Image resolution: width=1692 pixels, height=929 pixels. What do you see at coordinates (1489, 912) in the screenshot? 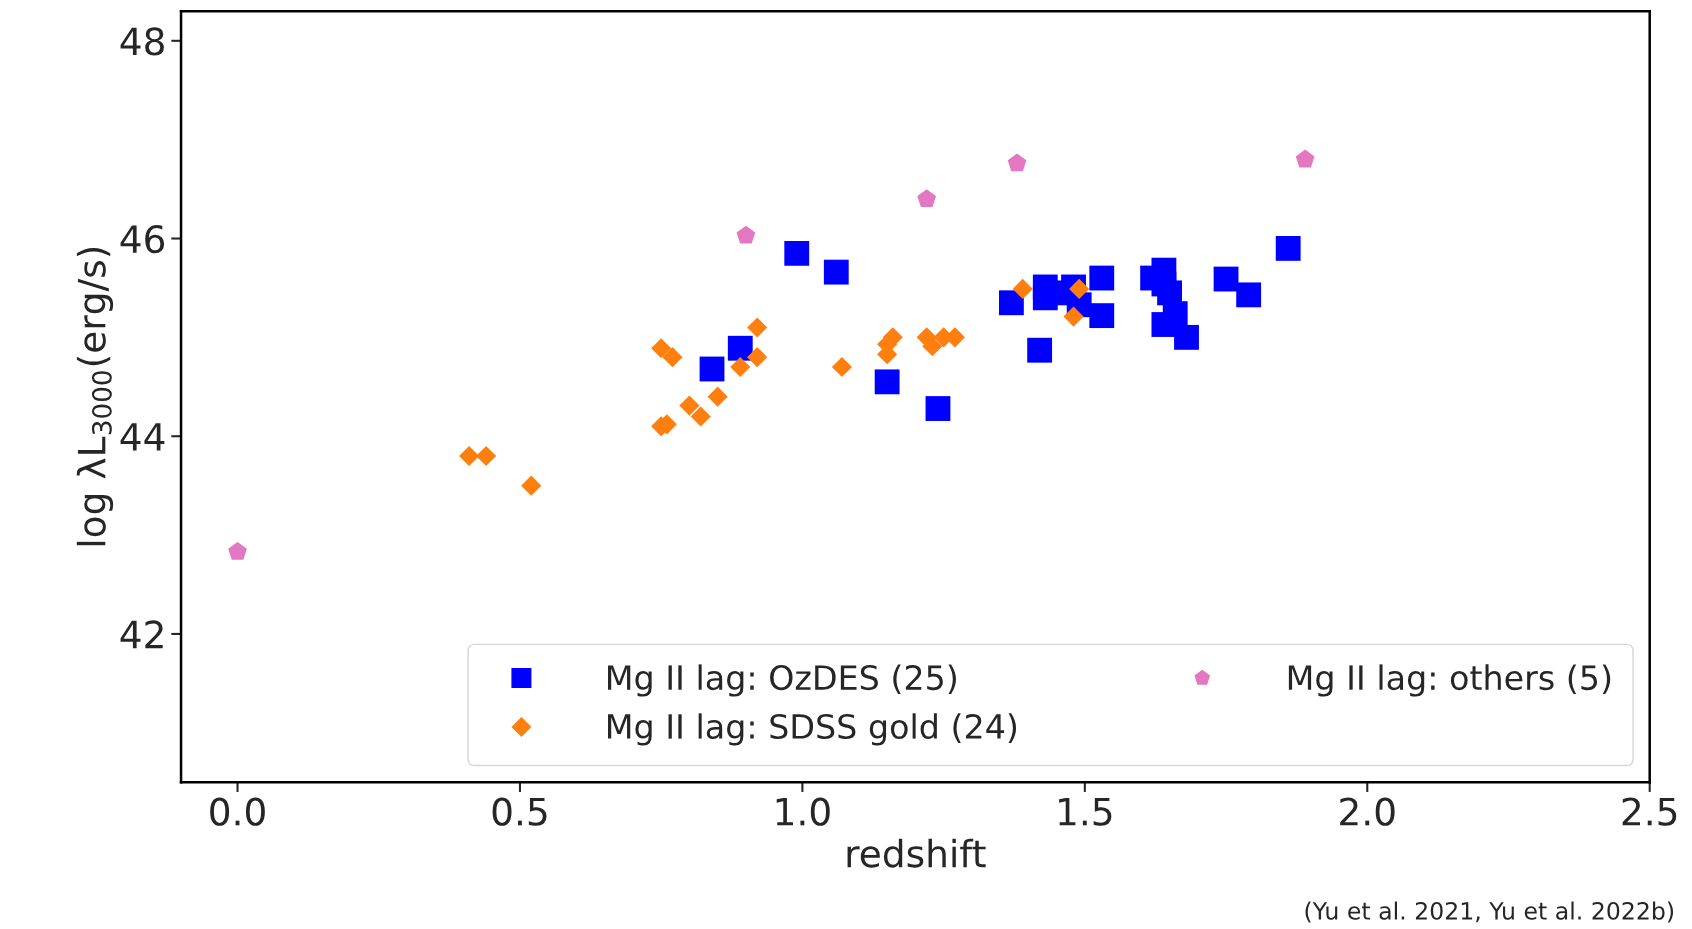
I see `text: (Yu et al. 2021, Yu et al. 2022b)` at bounding box center [1489, 912].